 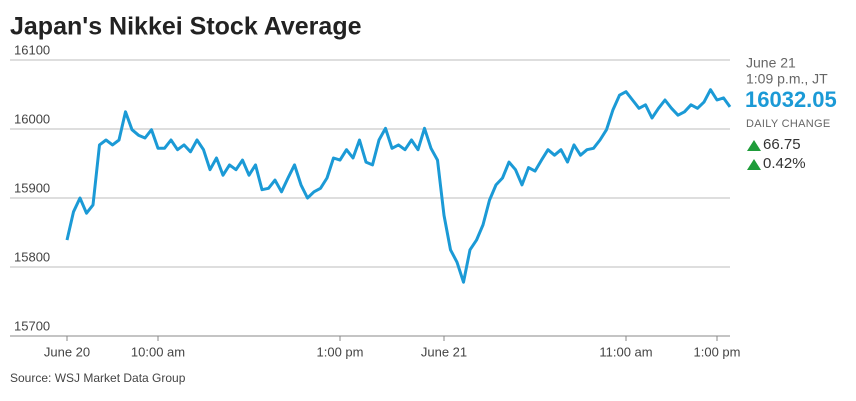 I want to click on y-tick-label: 16100, so click(x=32, y=49).